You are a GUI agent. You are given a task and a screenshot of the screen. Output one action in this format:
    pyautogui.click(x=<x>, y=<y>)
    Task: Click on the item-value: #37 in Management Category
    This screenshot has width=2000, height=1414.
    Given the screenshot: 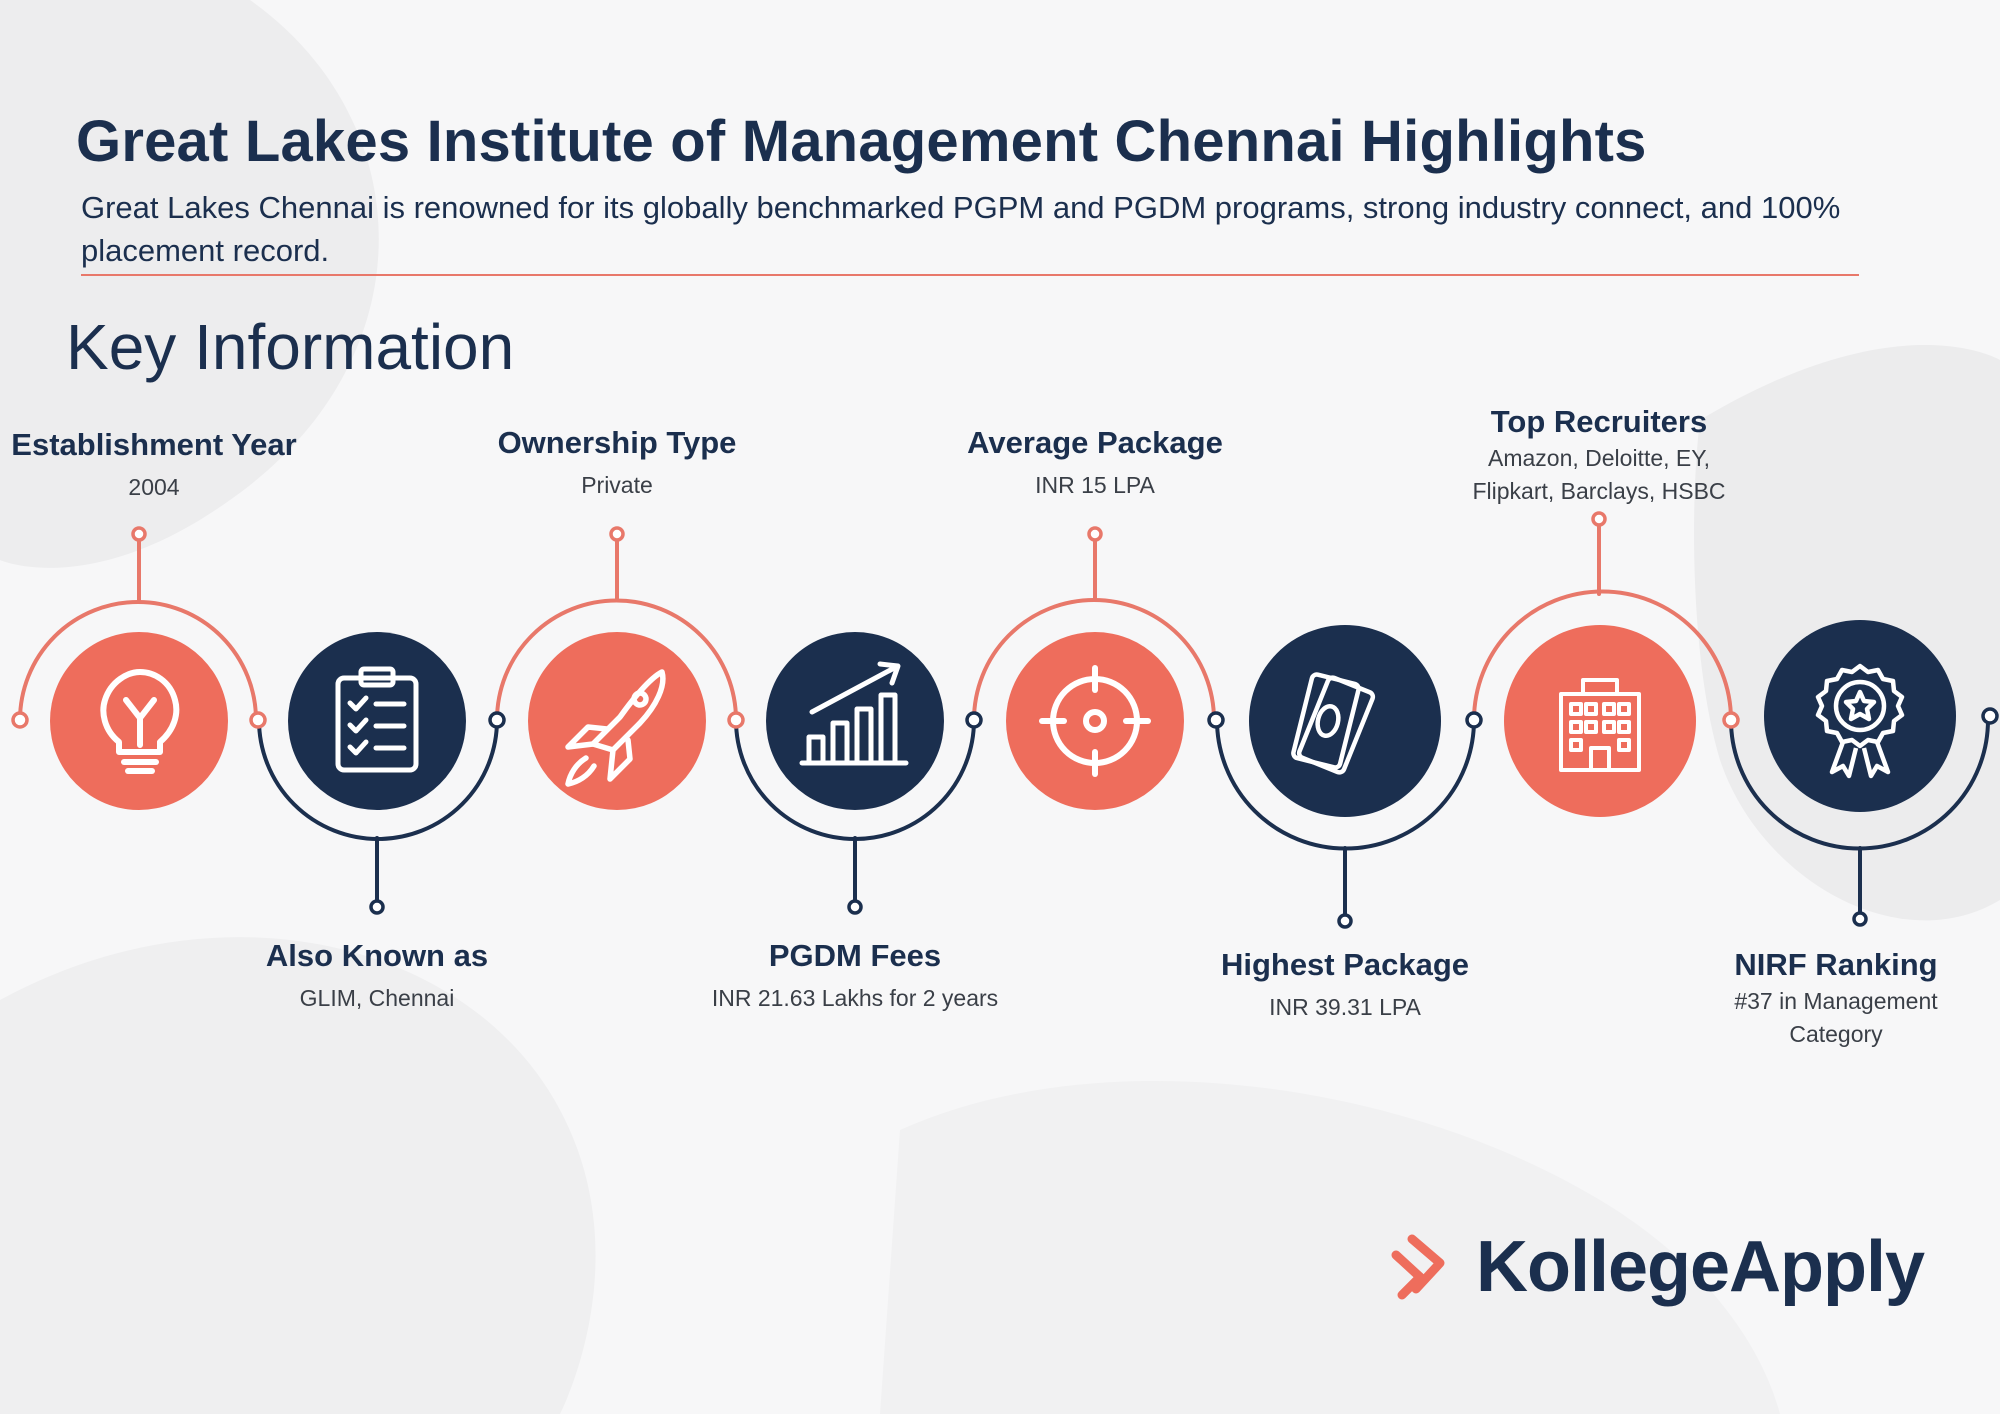 What is the action you would take?
    pyautogui.click(x=1836, y=1017)
    